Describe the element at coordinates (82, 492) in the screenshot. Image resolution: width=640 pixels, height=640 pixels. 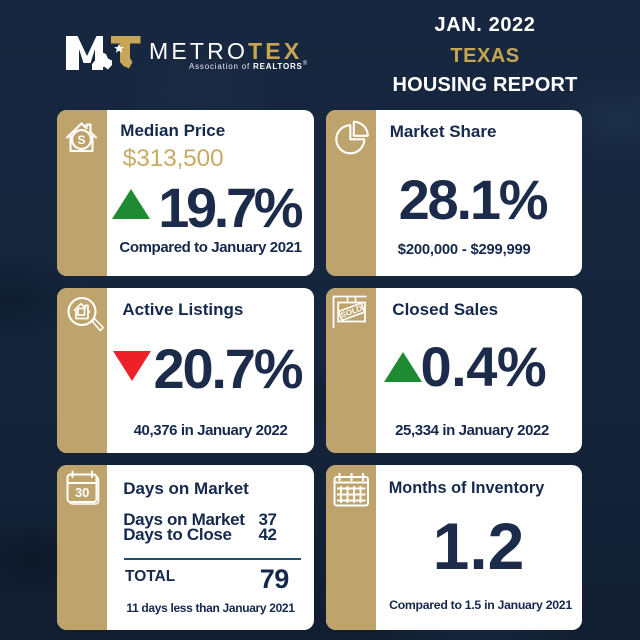
I see `svg-text: 30` at that location.